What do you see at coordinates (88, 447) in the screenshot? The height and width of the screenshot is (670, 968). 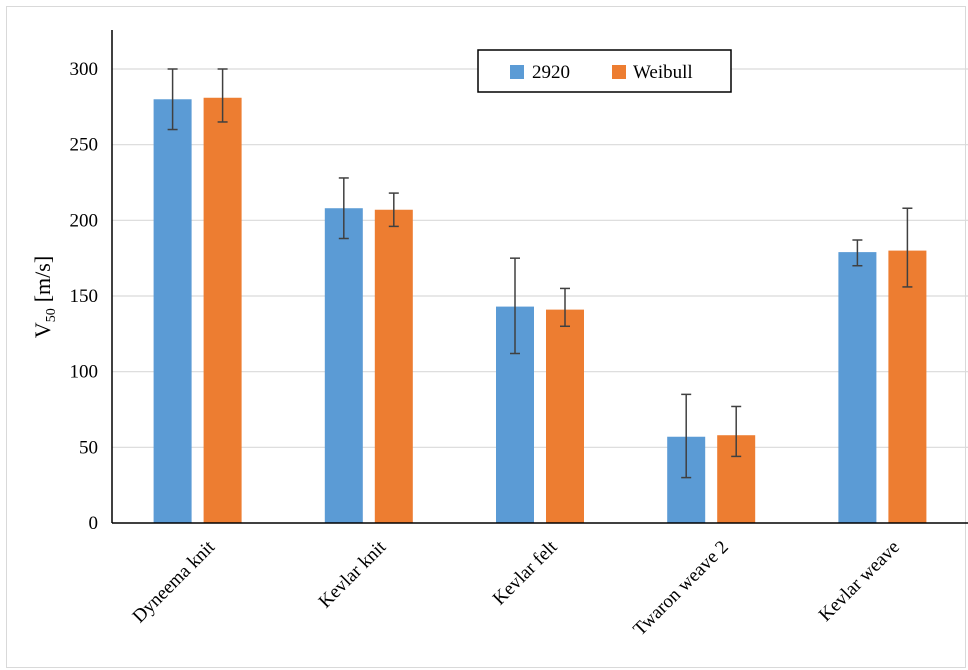 I see `y-tick-label: 50` at bounding box center [88, 447].